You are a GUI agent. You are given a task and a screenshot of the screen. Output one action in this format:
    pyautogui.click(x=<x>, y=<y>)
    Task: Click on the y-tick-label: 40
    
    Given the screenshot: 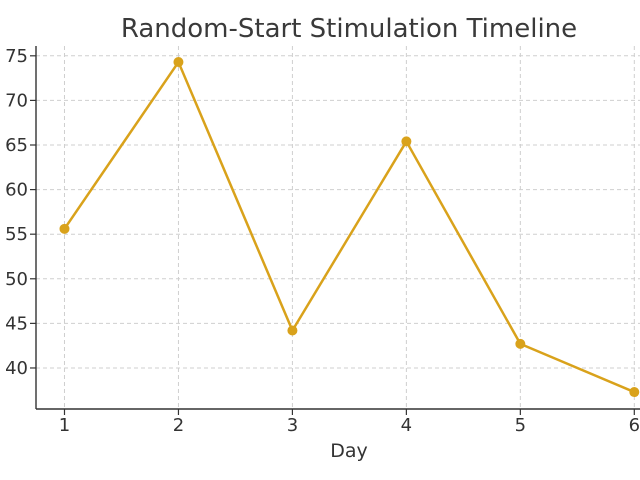 What is the action you would take?
    pyautogui.click(x=16, y=368)
    